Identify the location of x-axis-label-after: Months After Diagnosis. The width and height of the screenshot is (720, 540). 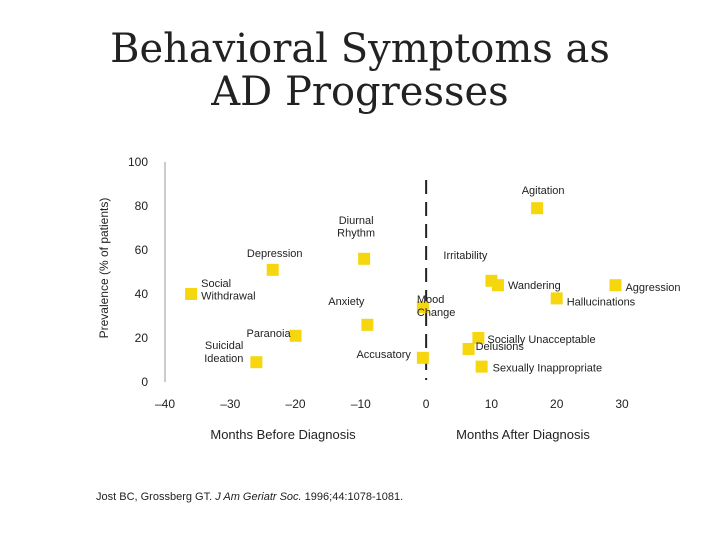
(523, 434).